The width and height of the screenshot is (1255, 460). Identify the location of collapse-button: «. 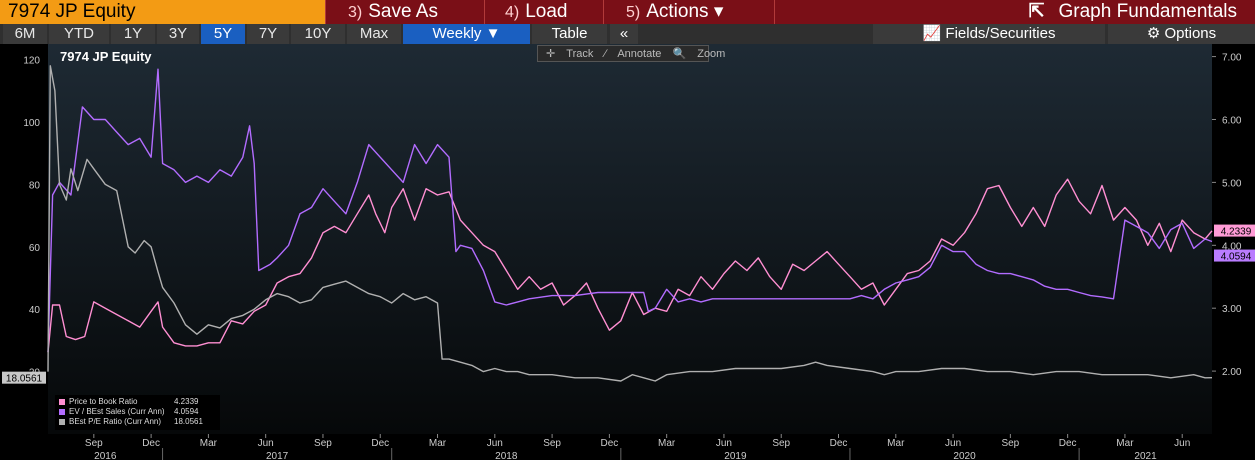
(624, 34).